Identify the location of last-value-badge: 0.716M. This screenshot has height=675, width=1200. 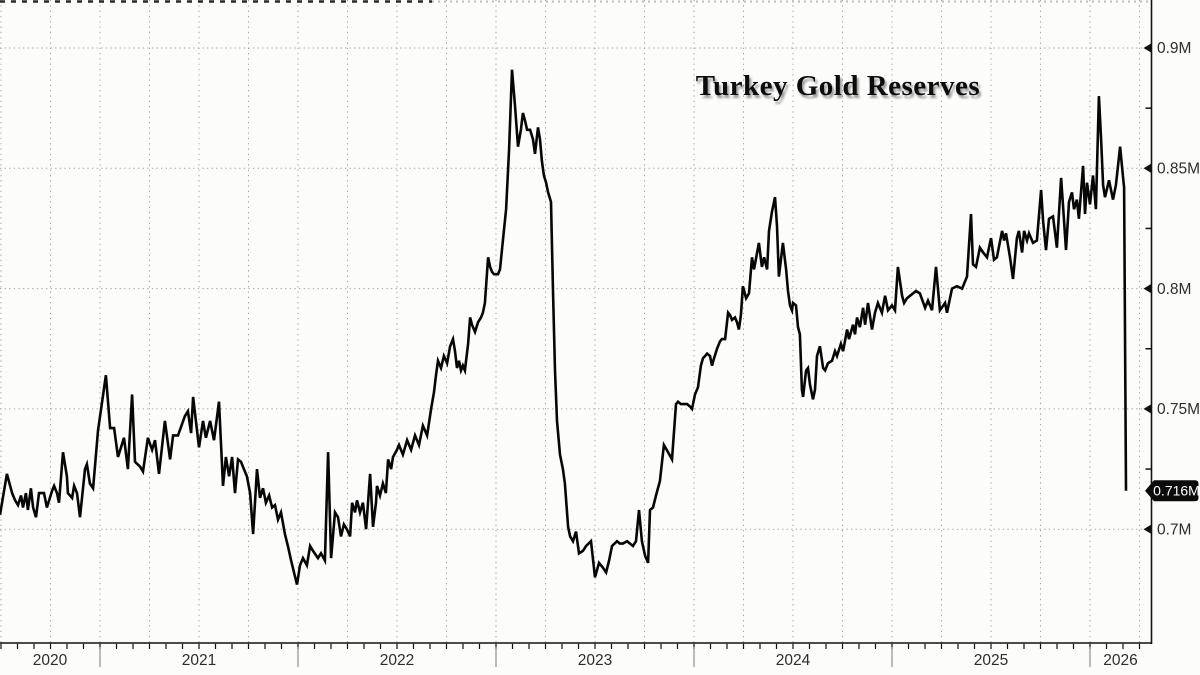
(1172, 491).